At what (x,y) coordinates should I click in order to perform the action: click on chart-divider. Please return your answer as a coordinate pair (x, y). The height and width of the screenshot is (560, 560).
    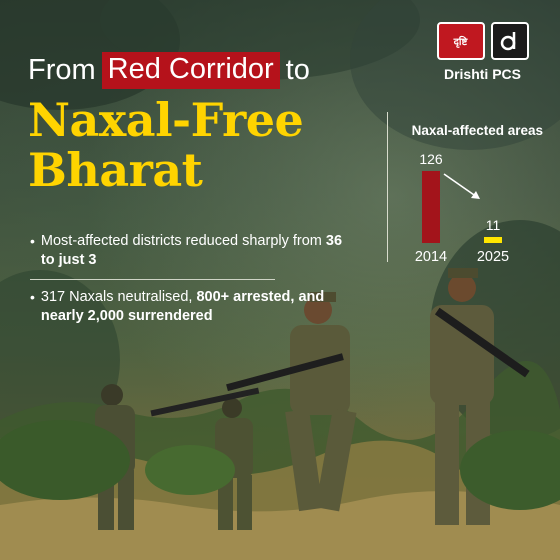
    Looking at the image, I should click on (387, 187).